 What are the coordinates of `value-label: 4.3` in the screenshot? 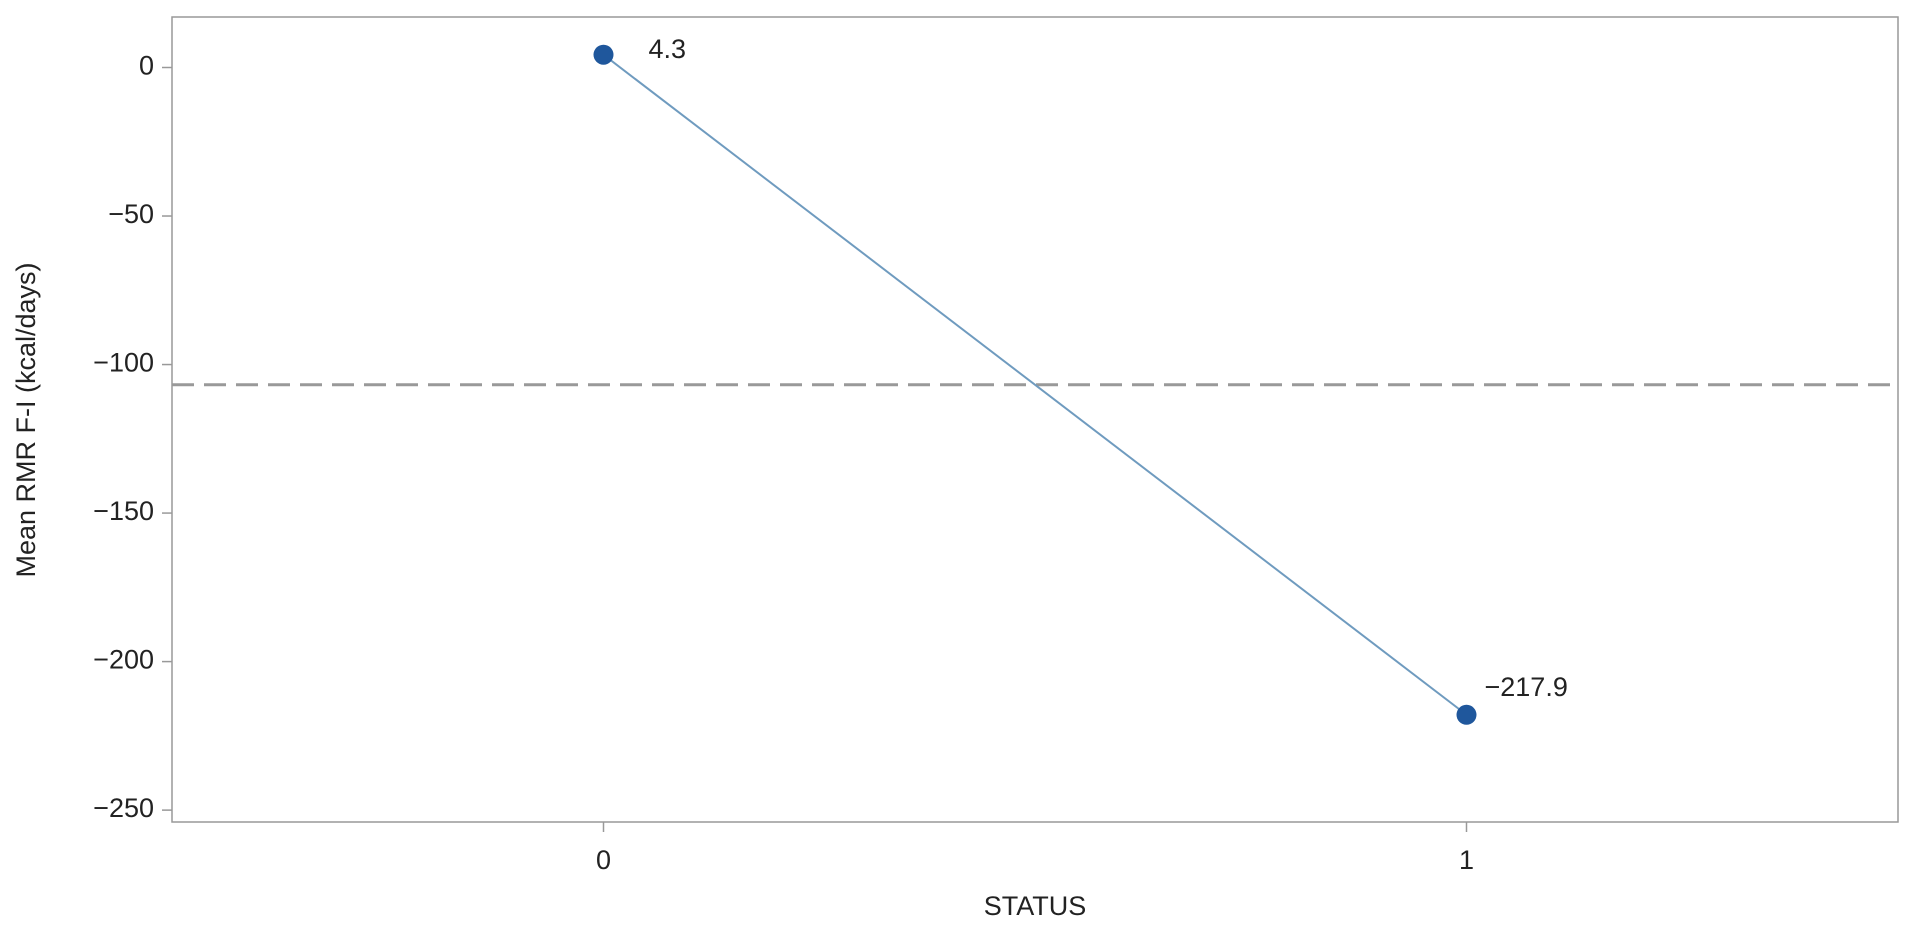 It's located at (668, 49).